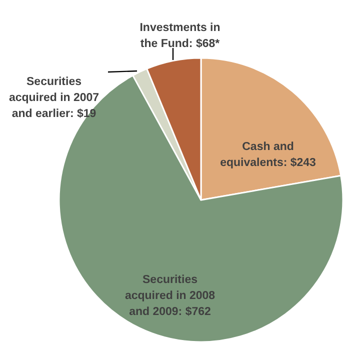 Image resolution: width=350 pixels, height=355 pixels. I want to click on slice-label: Securities acquired in 2008 and 2009: $762, so click(170, 296).